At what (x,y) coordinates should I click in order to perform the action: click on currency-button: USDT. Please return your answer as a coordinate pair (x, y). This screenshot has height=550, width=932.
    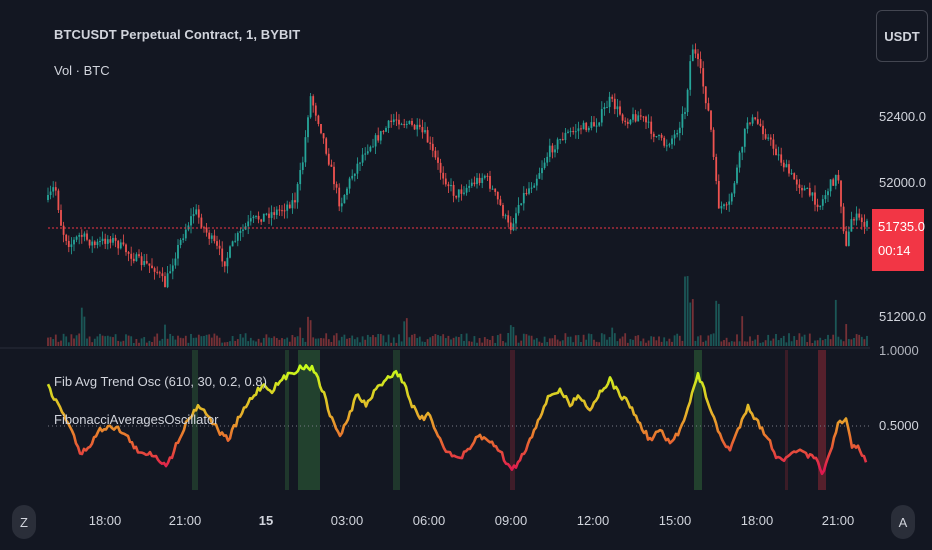
    Looking at the image, I should click on (902, 36).